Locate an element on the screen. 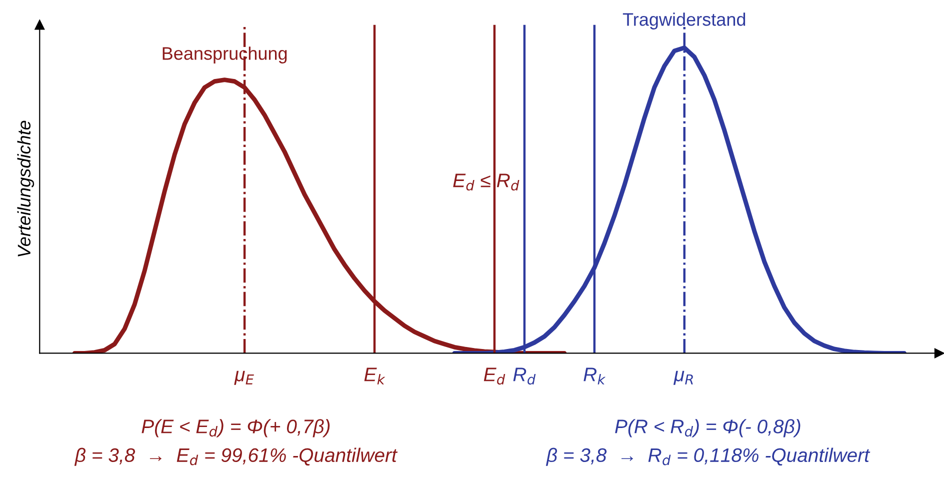 The image size is (944, 478). series-label: Tragwiderstand is located at coordinates (684, 21).